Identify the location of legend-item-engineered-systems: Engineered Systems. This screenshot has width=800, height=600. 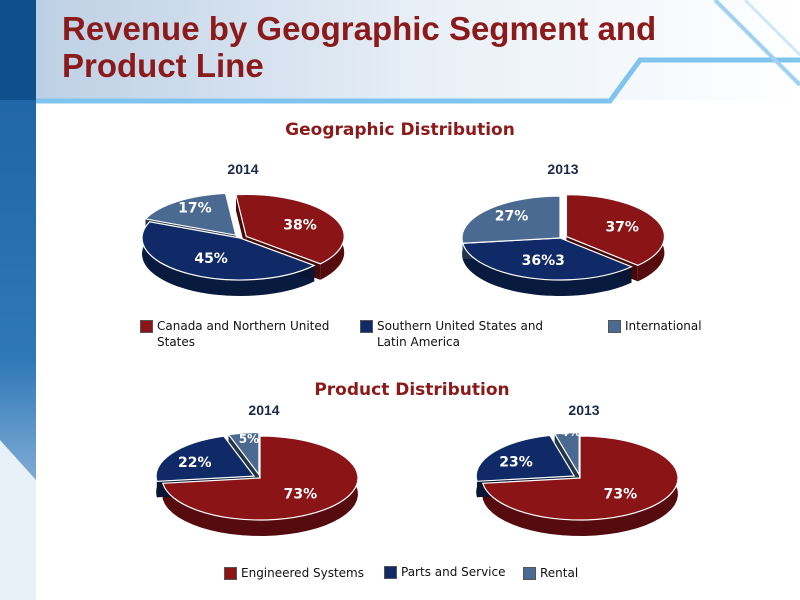
(304, 573).